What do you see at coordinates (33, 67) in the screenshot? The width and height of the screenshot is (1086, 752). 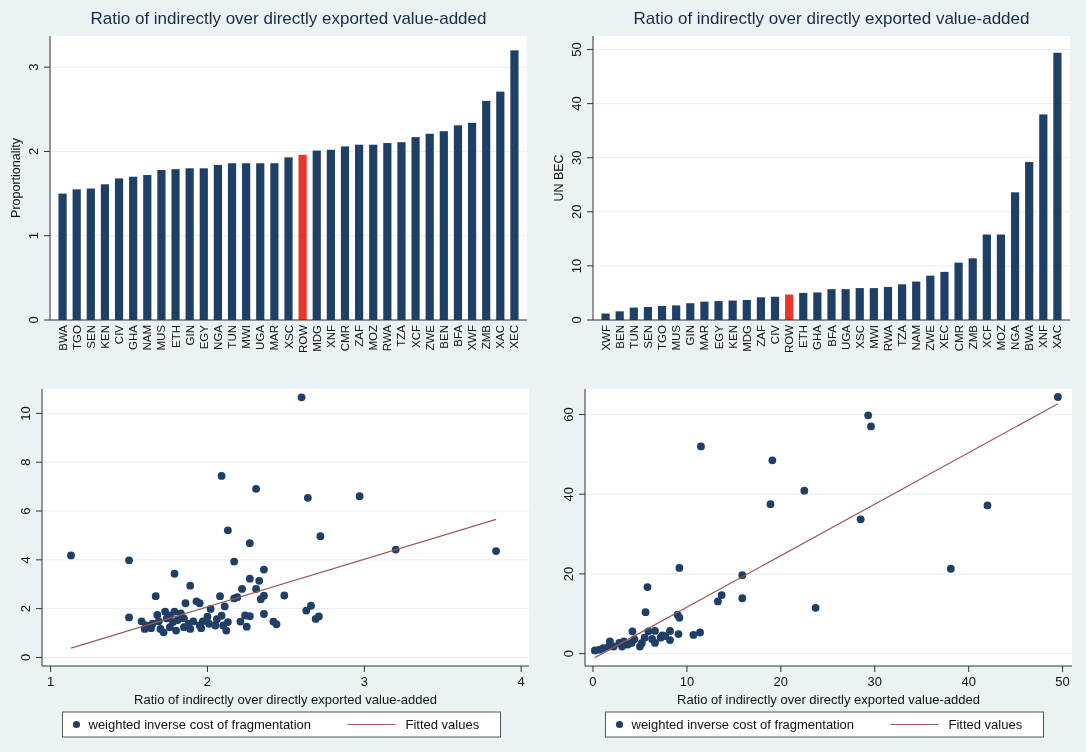 I see `y-tick-label: 3` at bounding box center [33, 67].